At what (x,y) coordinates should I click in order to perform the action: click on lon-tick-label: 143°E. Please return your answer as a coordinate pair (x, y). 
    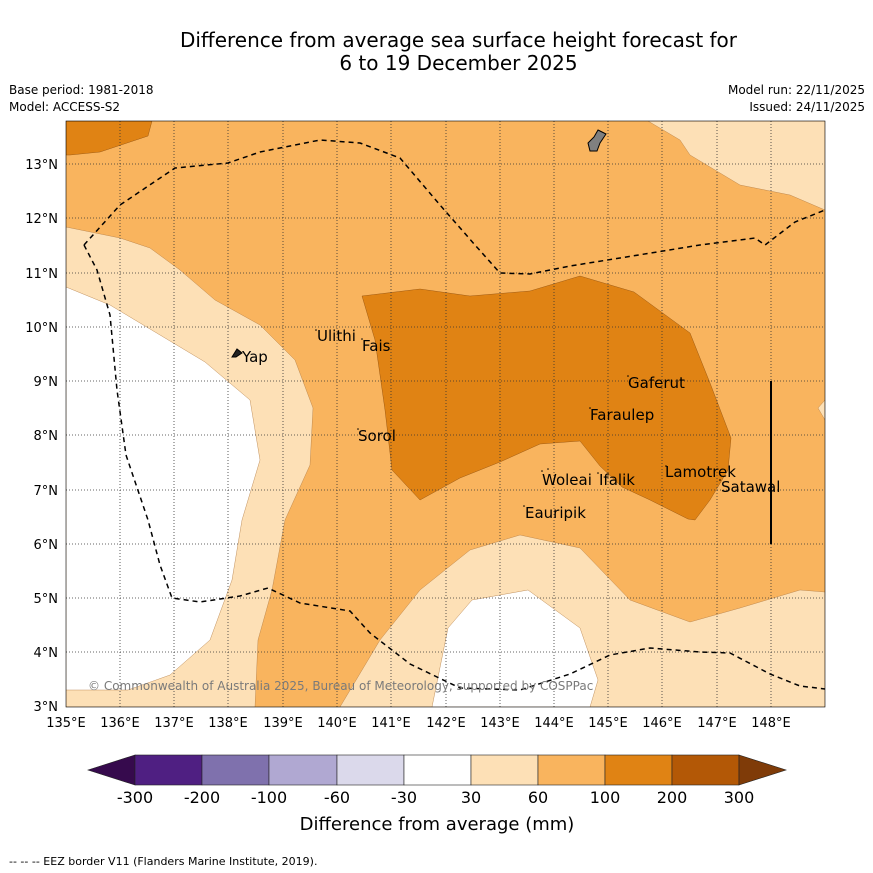
    Looking at the image, I should click on (500, 723).